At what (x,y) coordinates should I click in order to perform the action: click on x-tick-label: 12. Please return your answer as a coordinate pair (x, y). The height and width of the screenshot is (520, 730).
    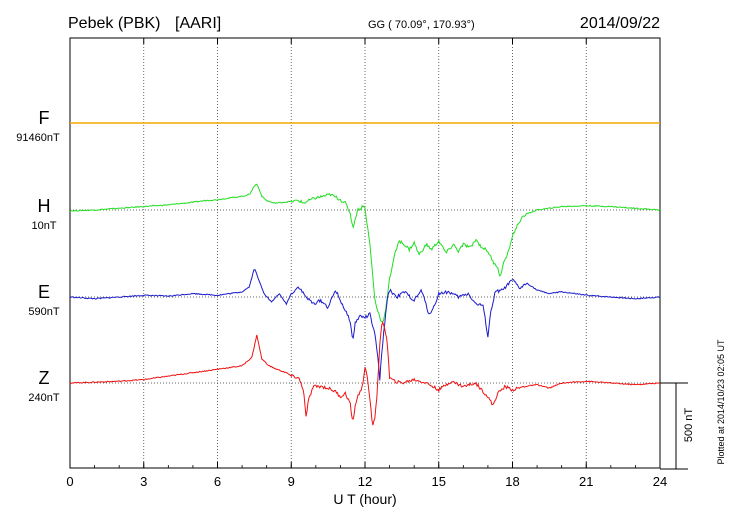
    Looking at the image, I should click on (365, 481).